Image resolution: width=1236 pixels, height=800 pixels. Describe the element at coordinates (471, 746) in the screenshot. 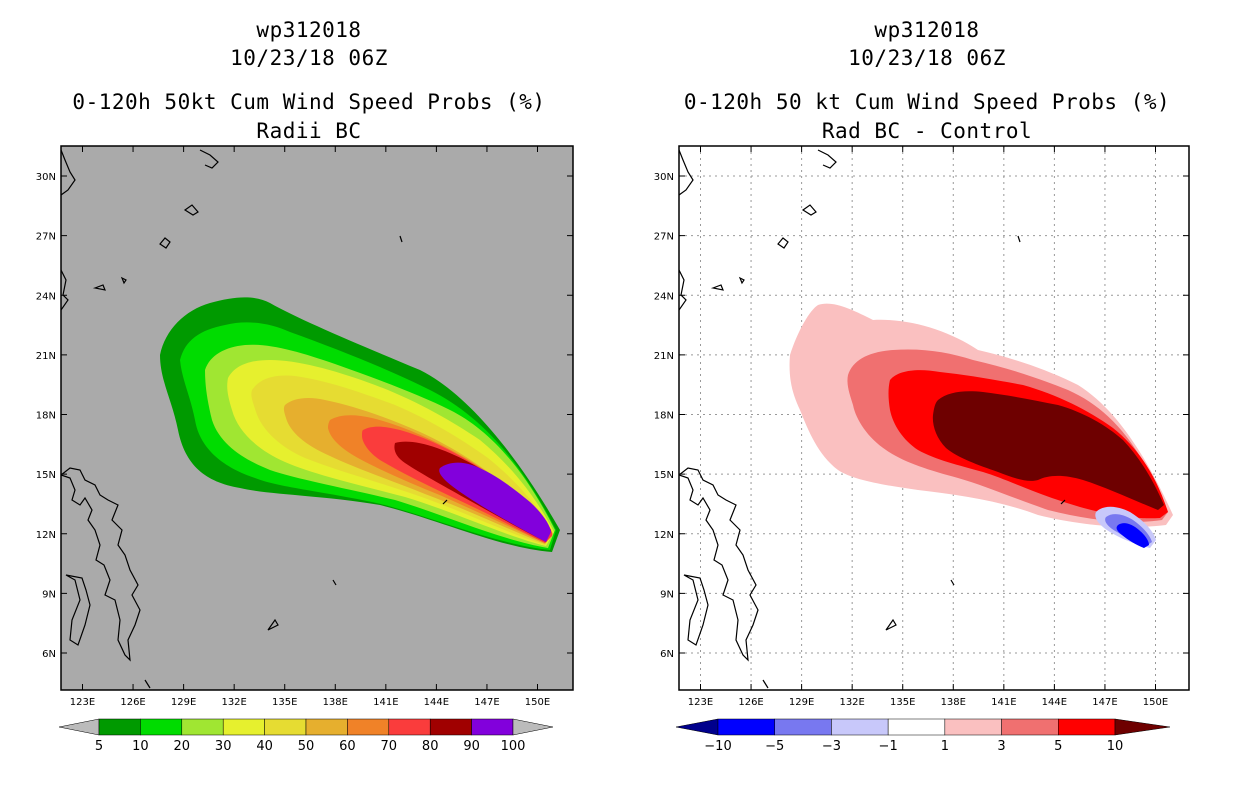

I see `colorbar-label: 90` at that location.